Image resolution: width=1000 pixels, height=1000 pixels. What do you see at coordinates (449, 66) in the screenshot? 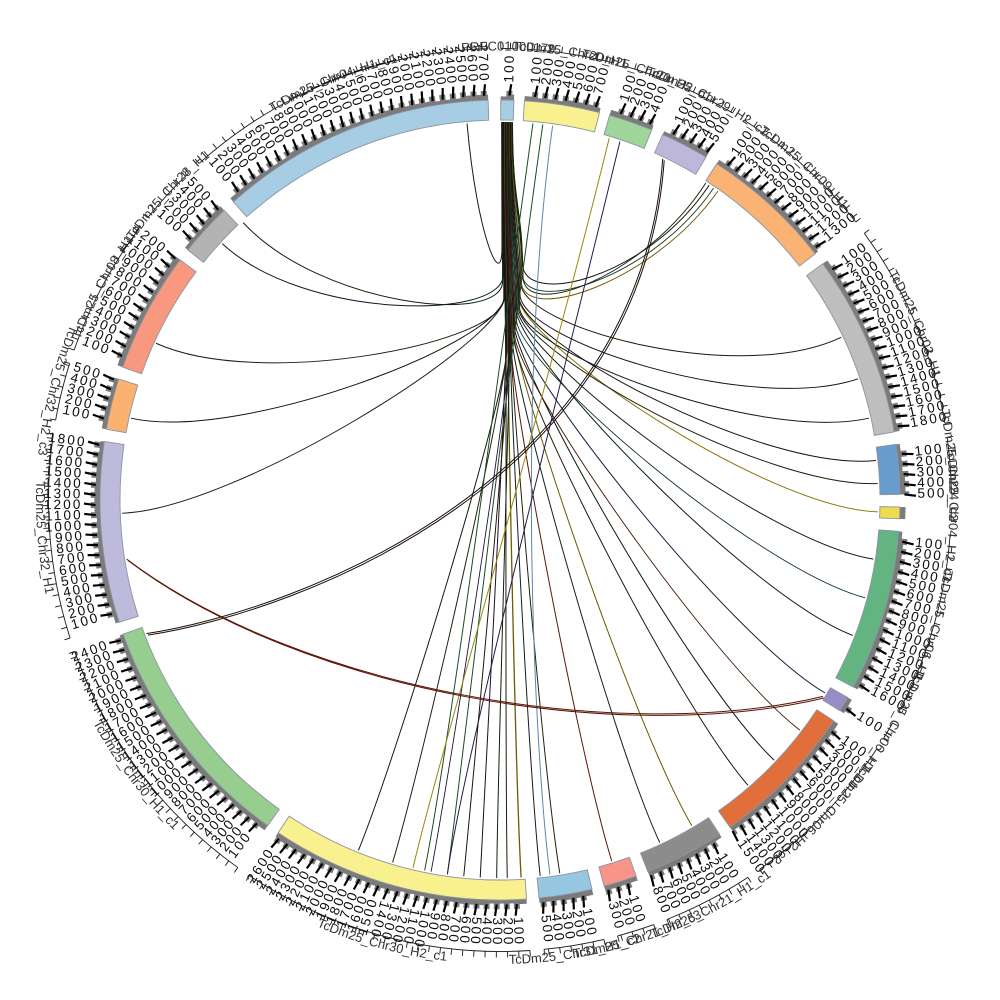
I see `svg-text: 2400` at bounding box center [449, 66].